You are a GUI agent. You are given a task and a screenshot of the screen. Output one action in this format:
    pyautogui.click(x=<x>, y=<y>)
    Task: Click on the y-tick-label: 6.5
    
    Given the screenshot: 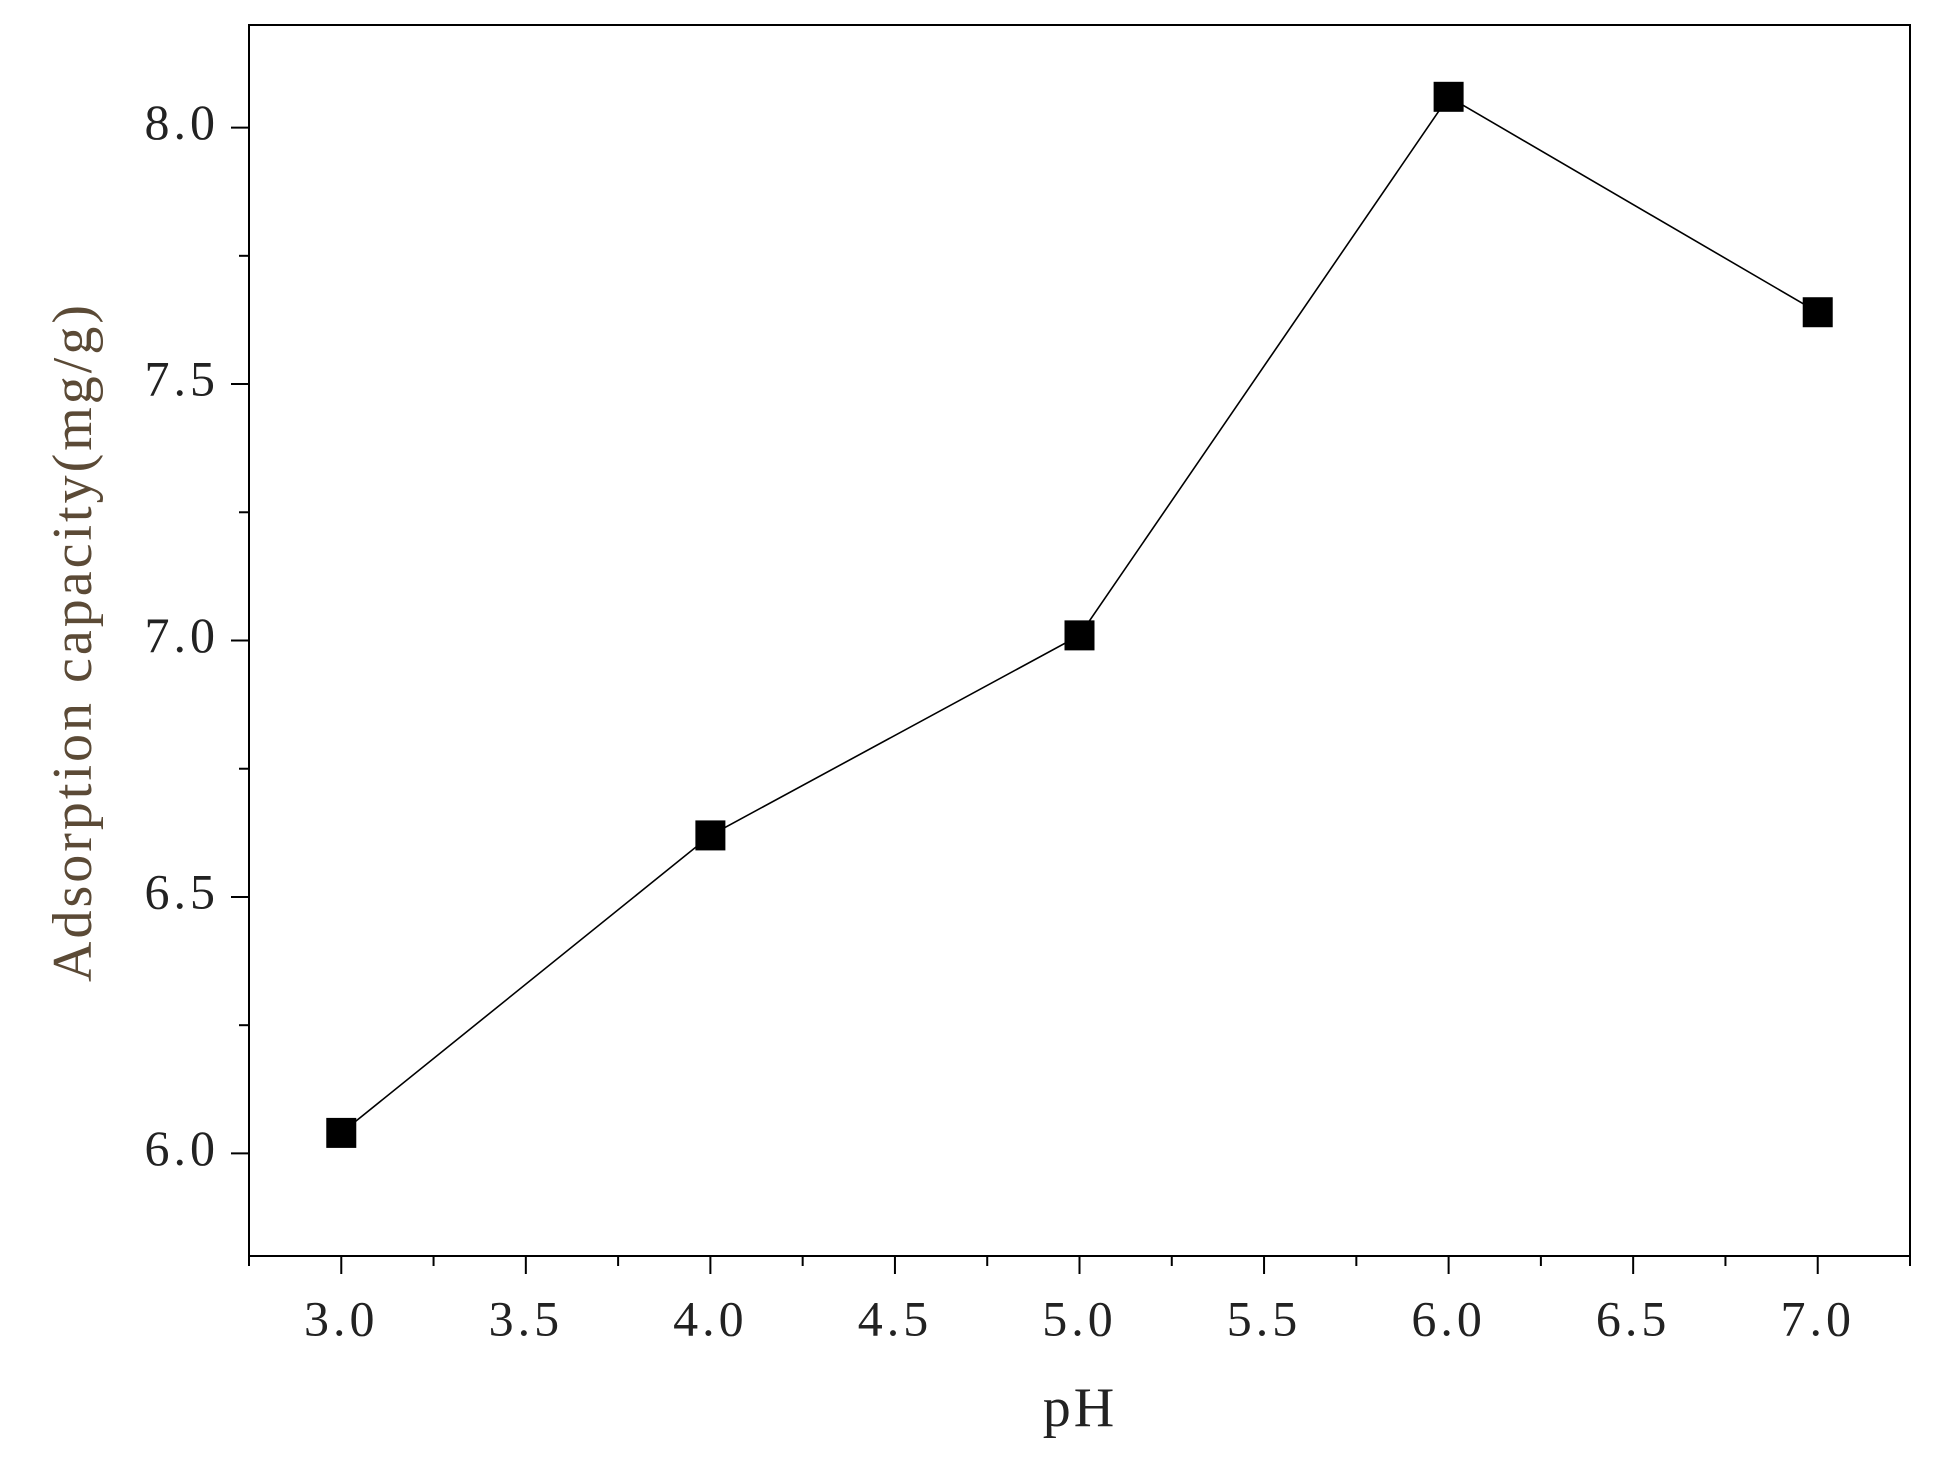 What is the action you would take?
    pyautogui.click(x=182, y=891)
    